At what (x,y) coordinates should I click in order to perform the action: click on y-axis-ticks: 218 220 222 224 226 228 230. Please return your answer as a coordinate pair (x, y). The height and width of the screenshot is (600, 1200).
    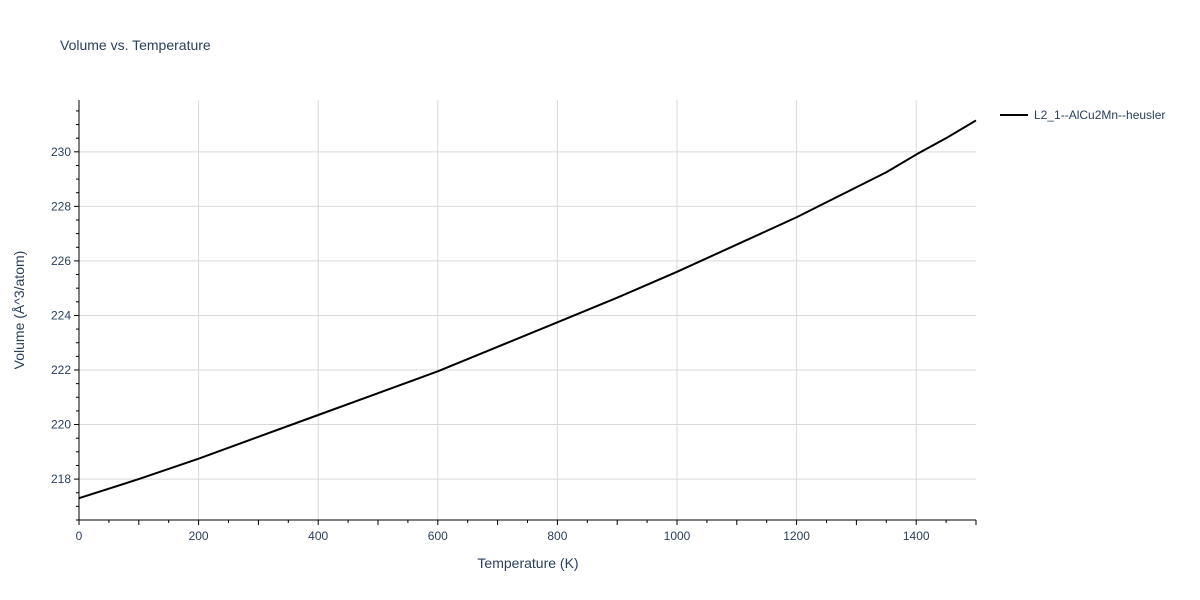
    Looking at the image, I should click on (65, 315).